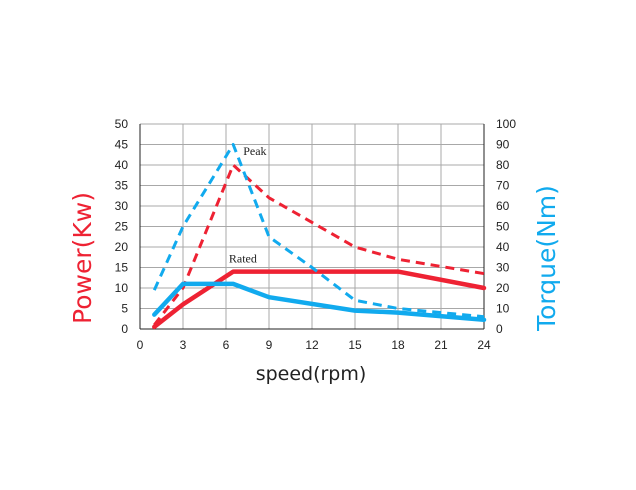 The height and width of the screenshot is (490, 636). Describe the element at coordinates (140, 345) in the screenshot. I see `x-tick-label: 0` at that location.